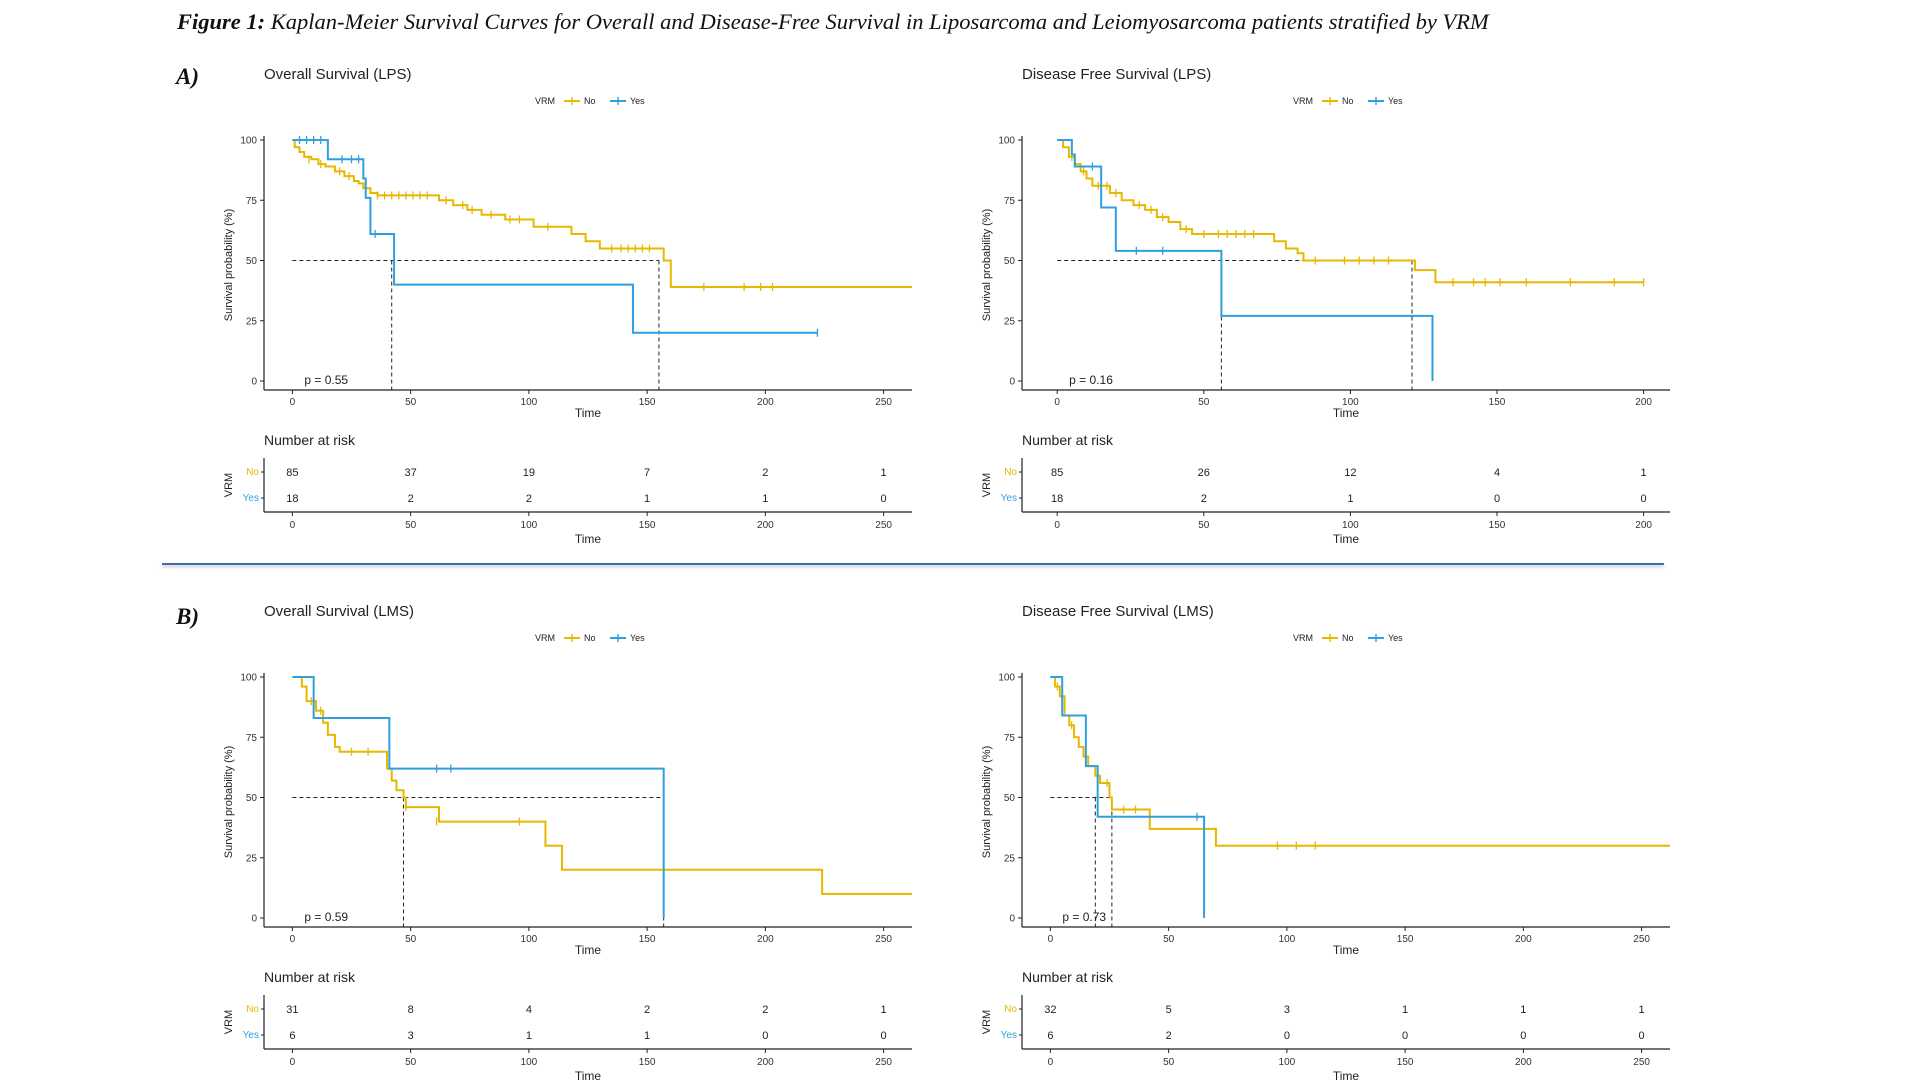  I want to click on risk-count-no: 8, so click(411, 1010).